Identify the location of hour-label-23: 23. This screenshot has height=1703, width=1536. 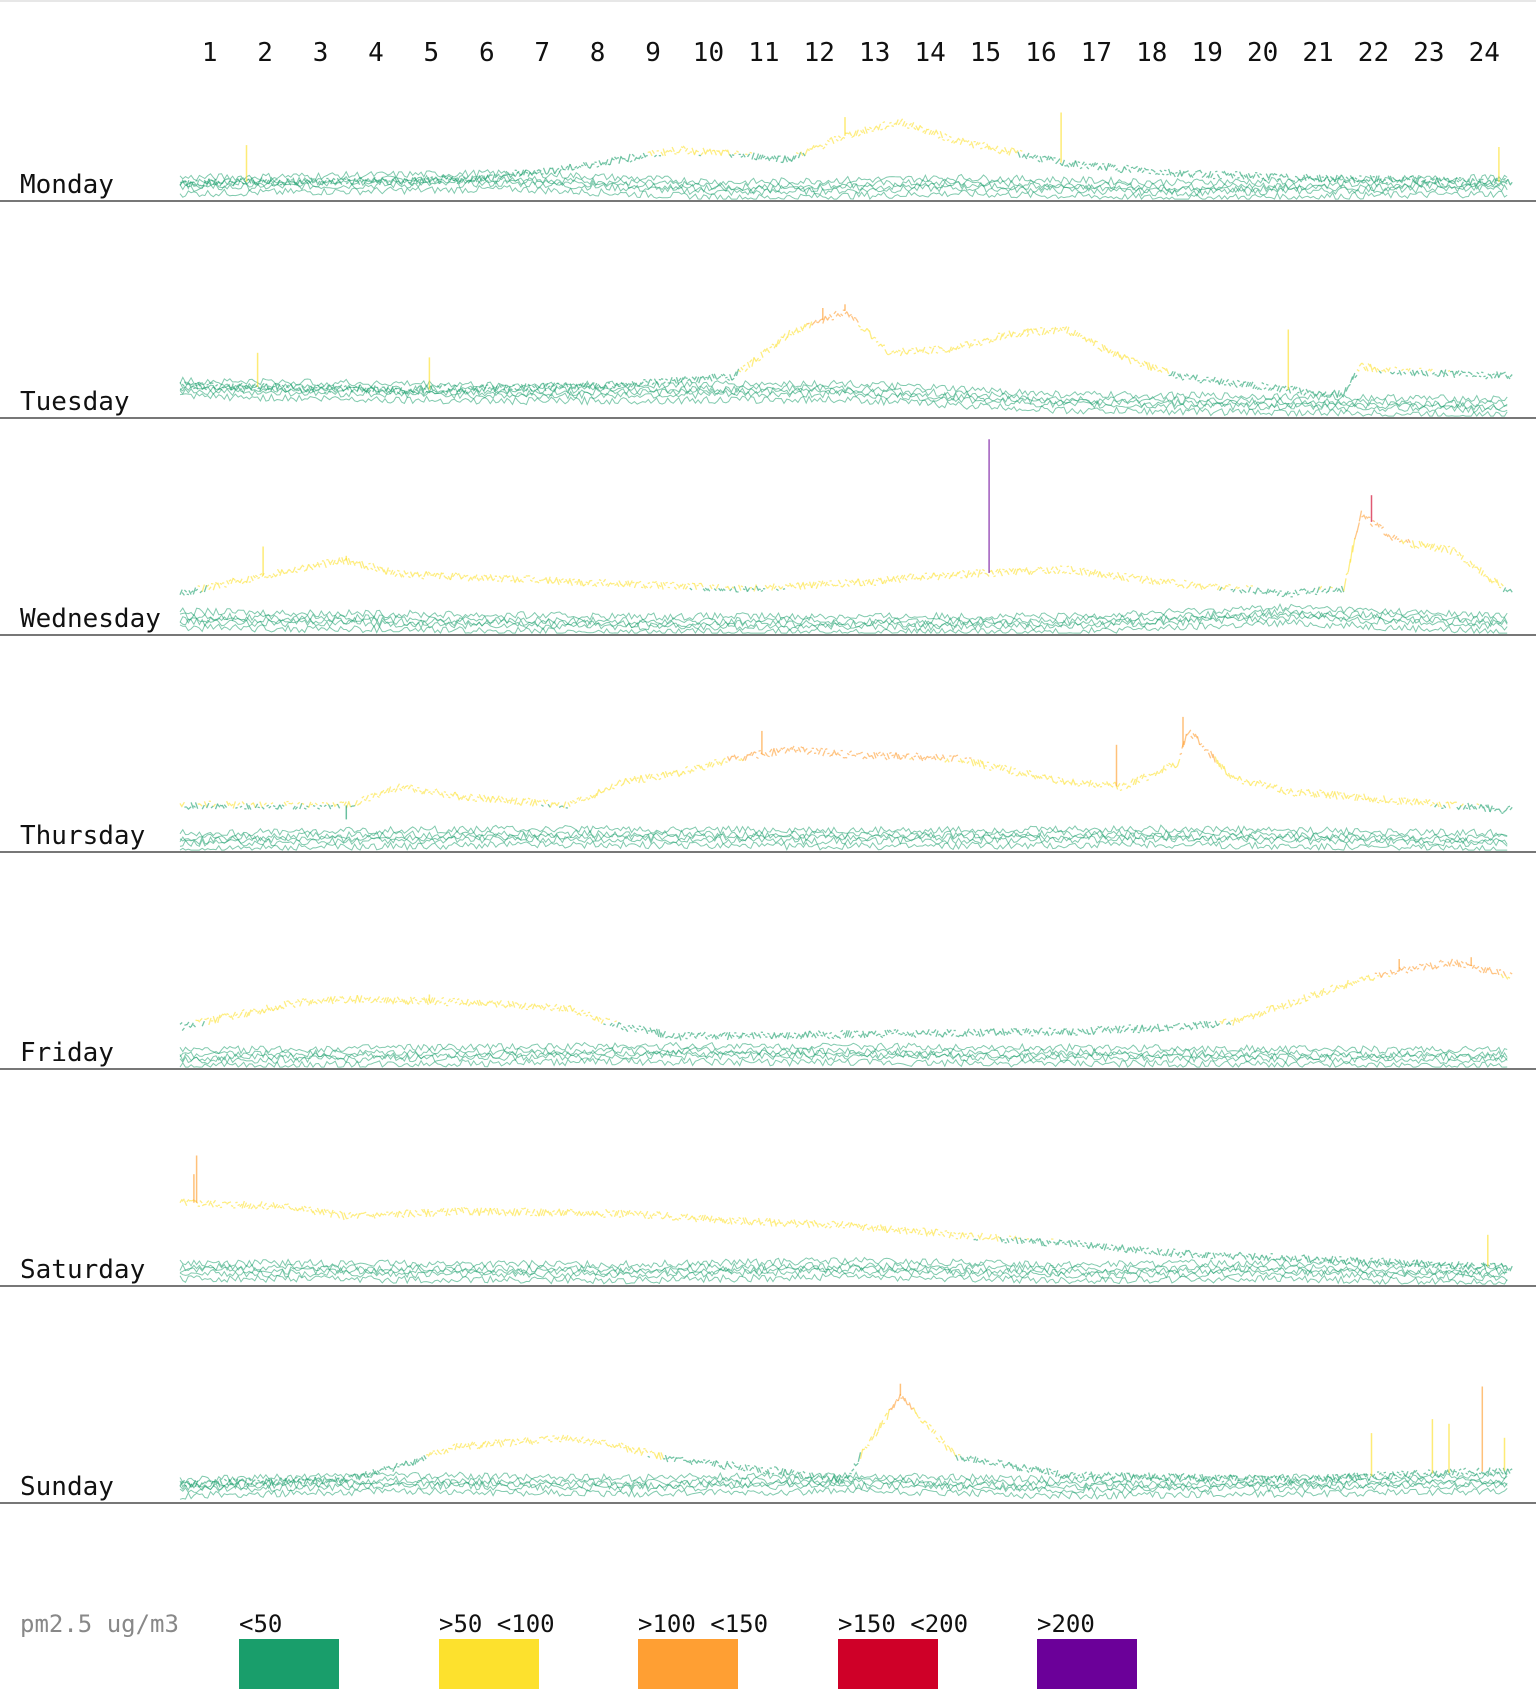
(1428, 53).